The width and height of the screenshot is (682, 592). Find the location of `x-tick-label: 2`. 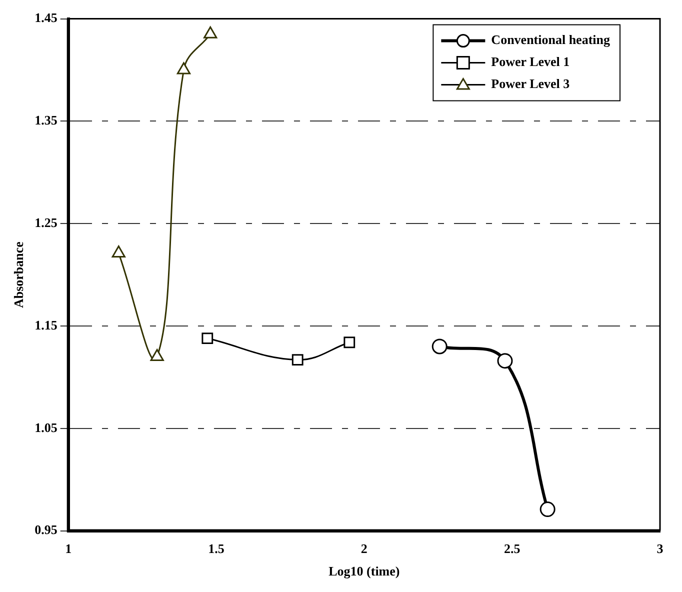

x-tick-label: 2 is located at coordinates (364, 548).